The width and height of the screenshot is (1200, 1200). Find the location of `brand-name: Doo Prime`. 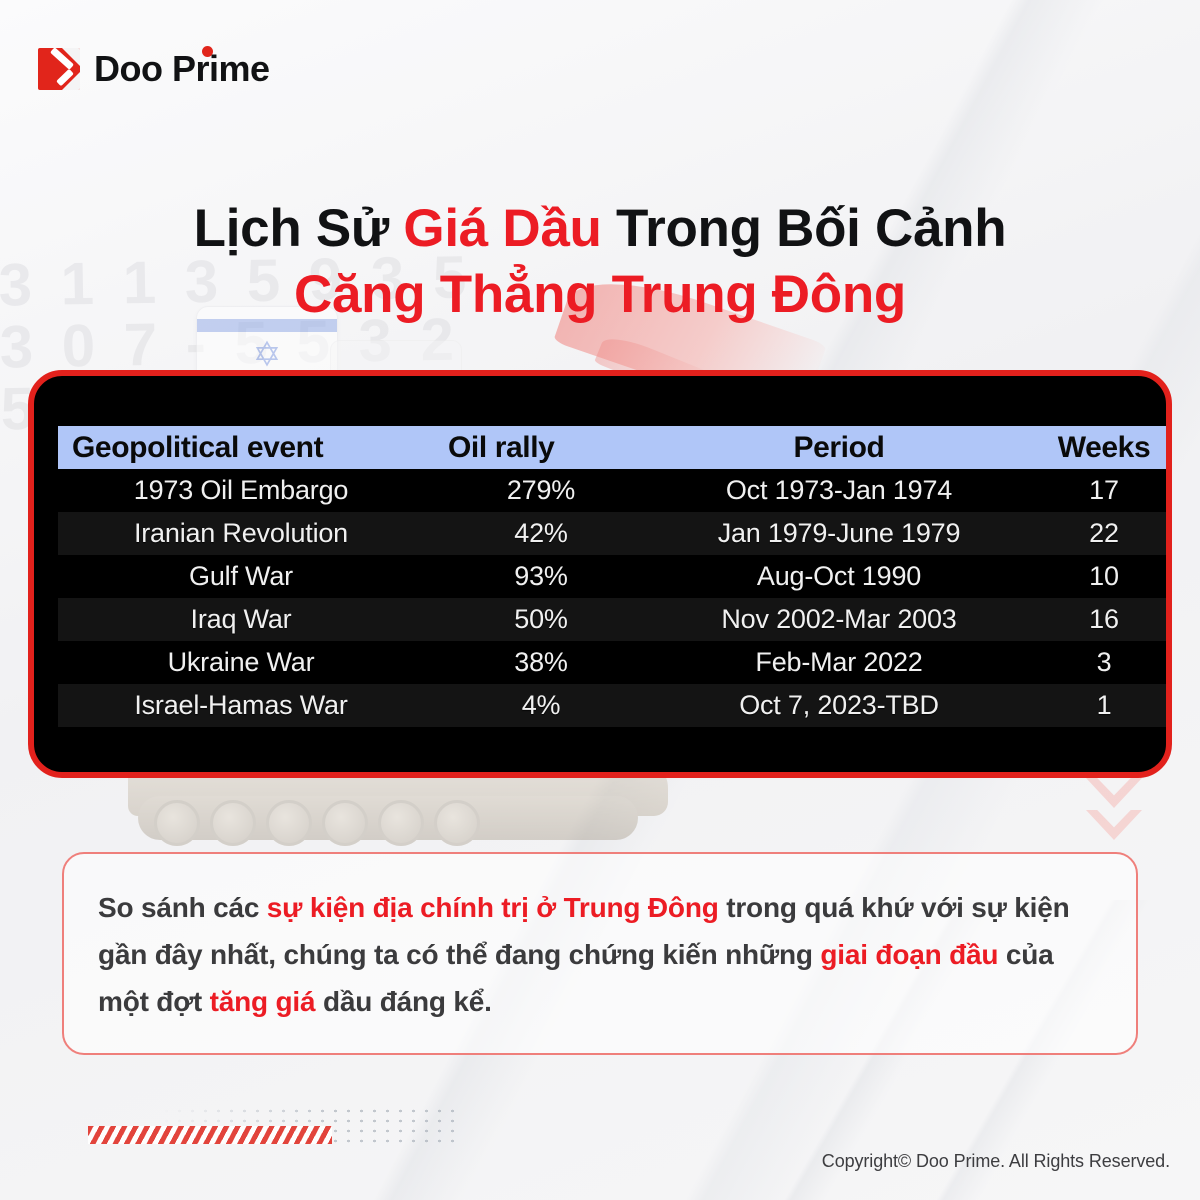

brand-name: Doo Prime is located at coordinates (182, 68).